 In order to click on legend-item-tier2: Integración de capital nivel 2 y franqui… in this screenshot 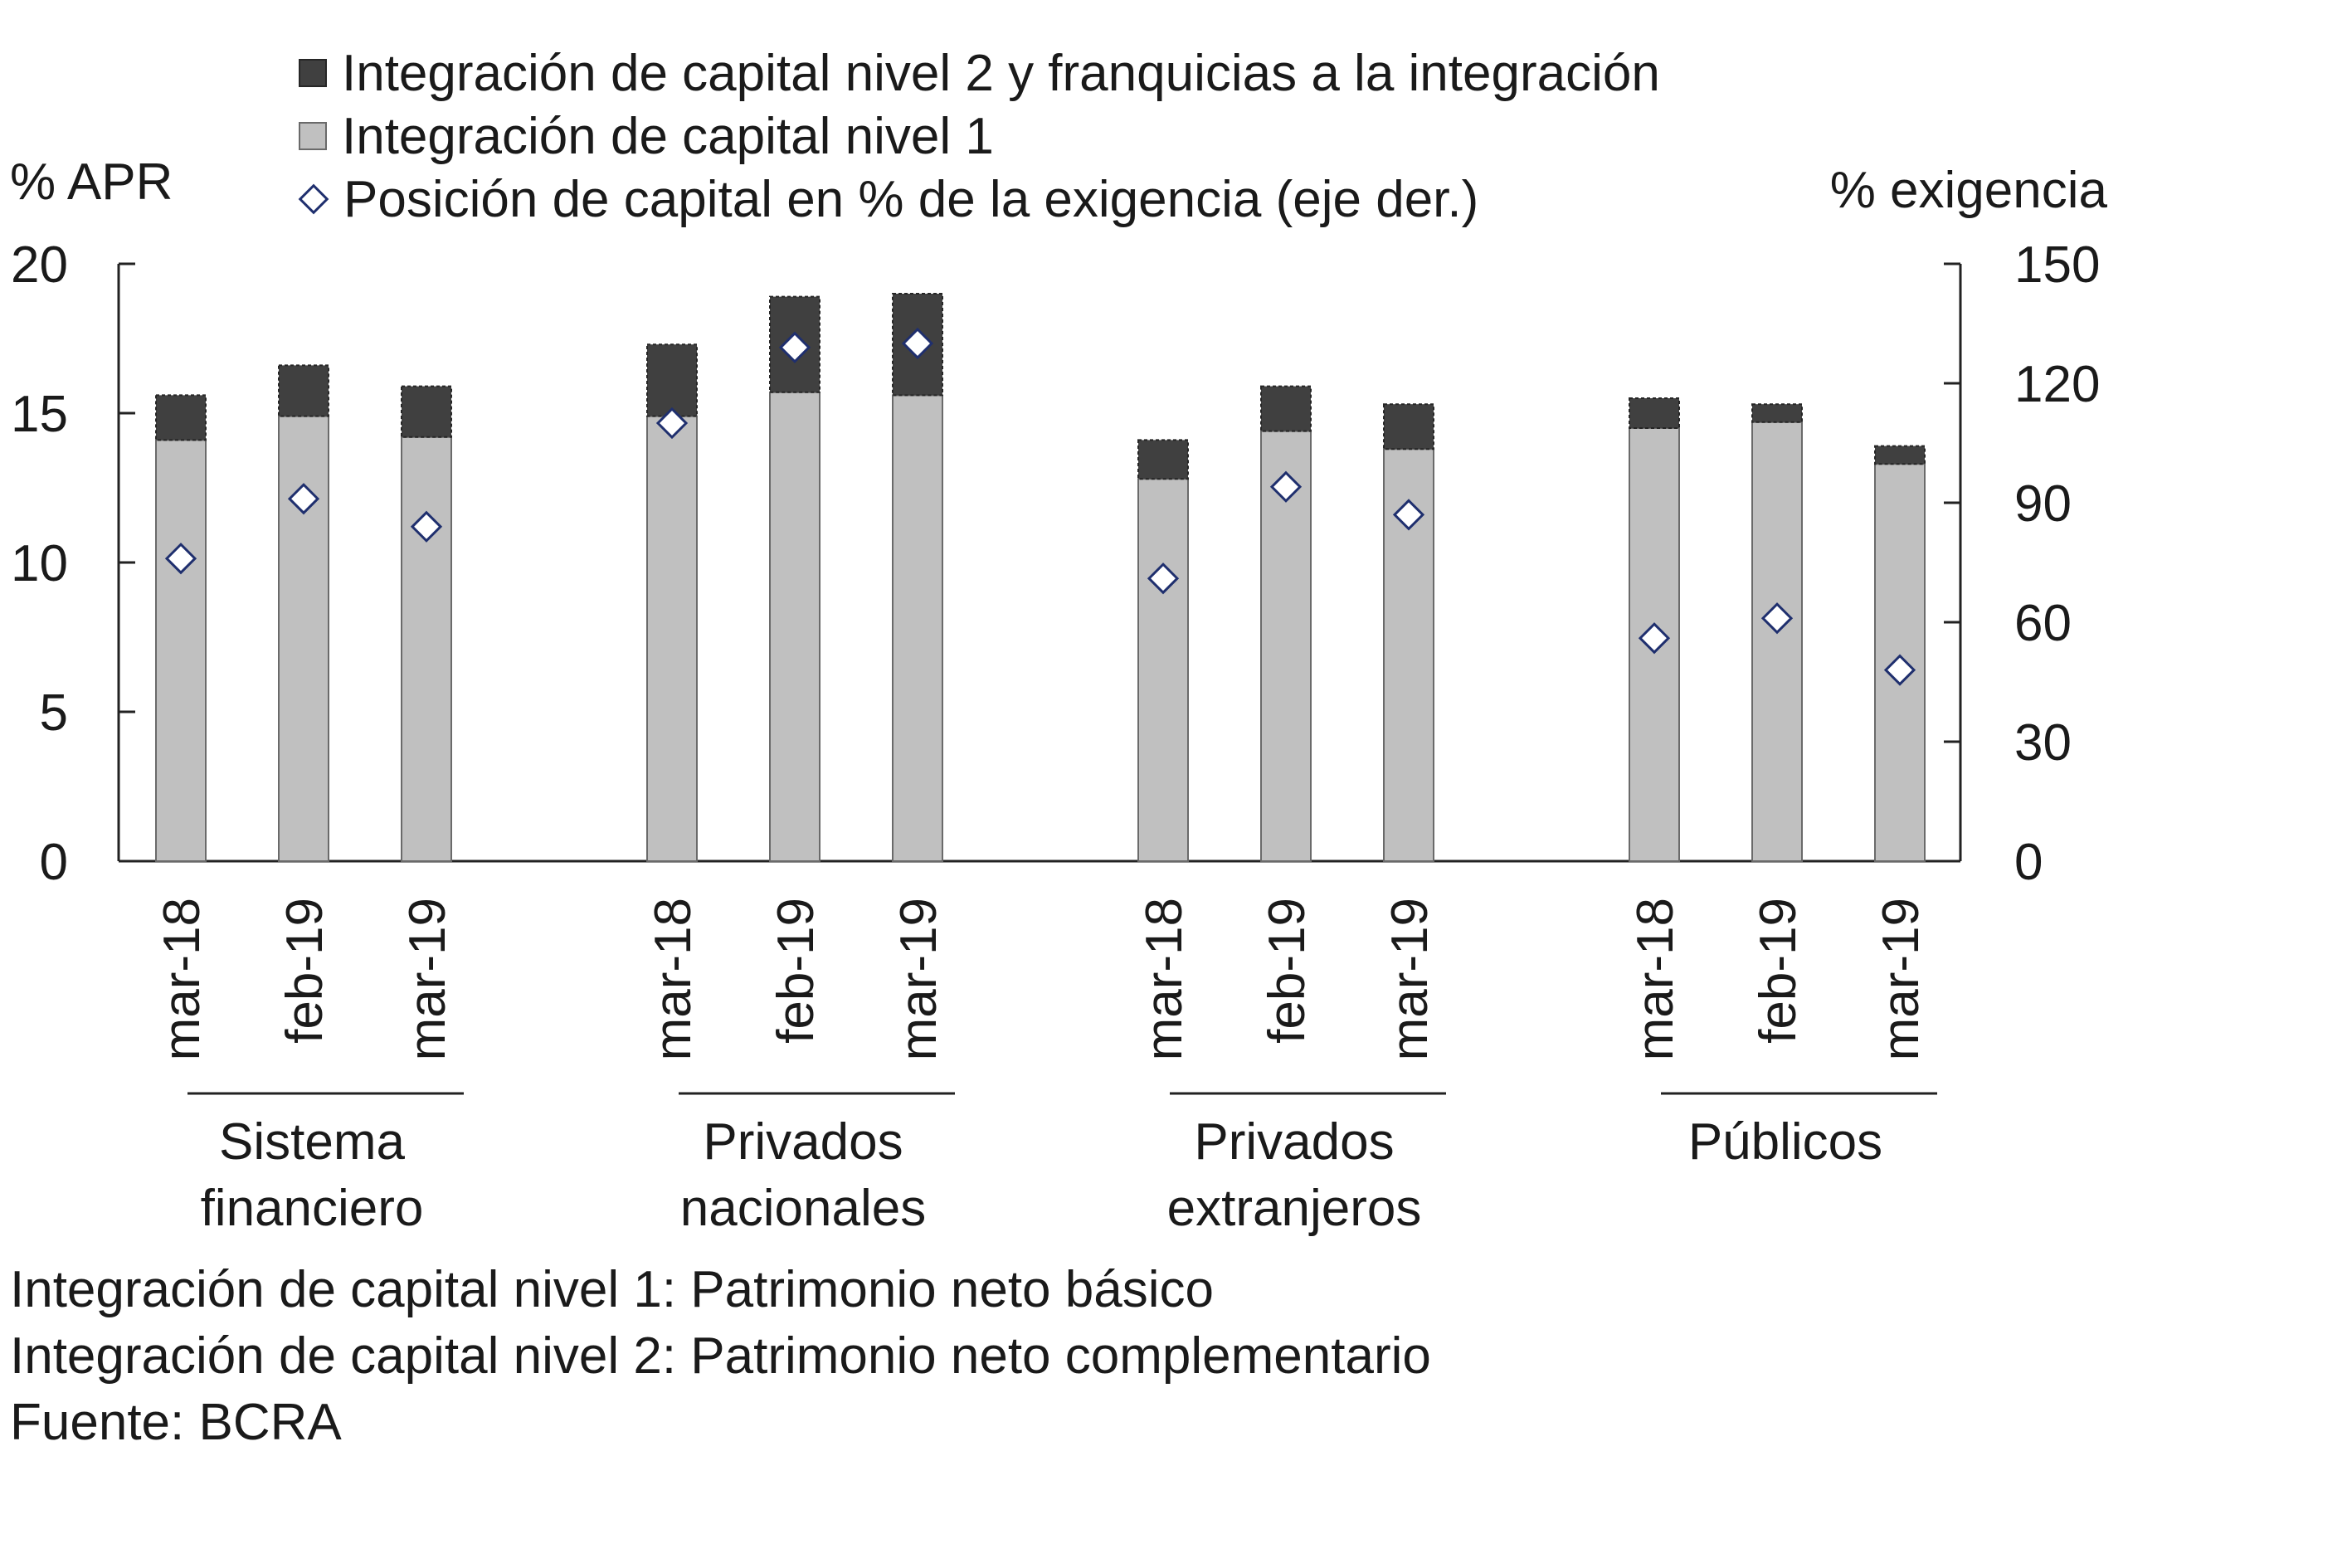, I will do `click(979, 73)`.